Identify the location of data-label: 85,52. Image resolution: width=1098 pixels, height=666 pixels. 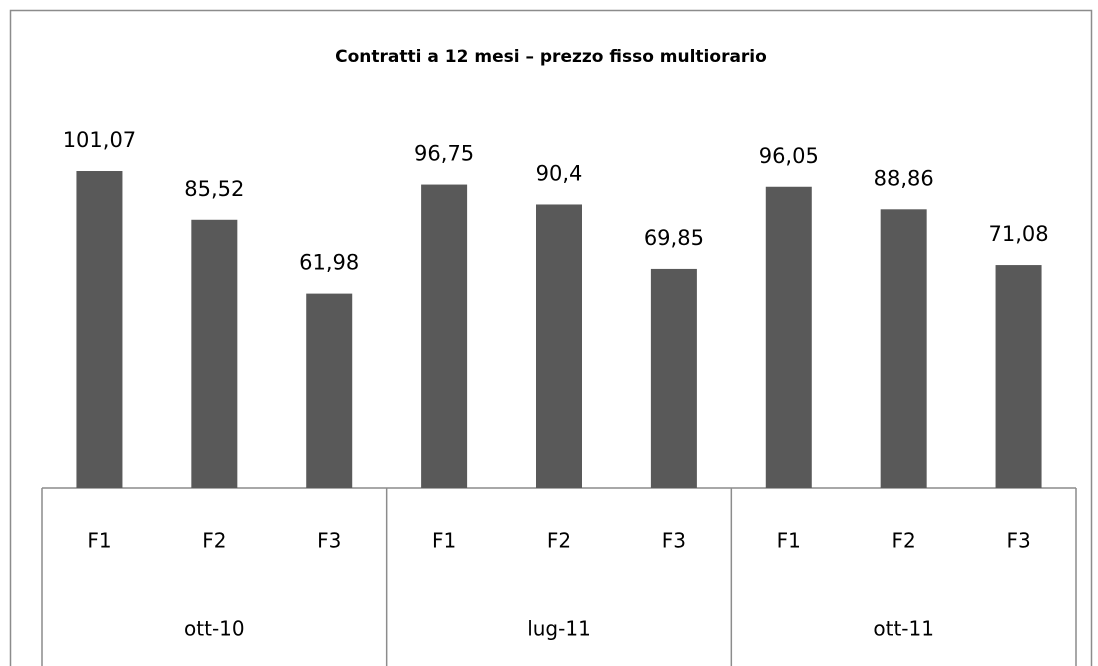
(214, 189).